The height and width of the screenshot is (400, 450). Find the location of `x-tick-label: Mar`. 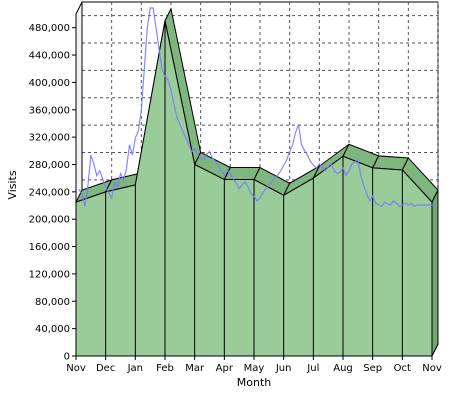

x-tick-label: Mar is located at coordinates (195, 368).